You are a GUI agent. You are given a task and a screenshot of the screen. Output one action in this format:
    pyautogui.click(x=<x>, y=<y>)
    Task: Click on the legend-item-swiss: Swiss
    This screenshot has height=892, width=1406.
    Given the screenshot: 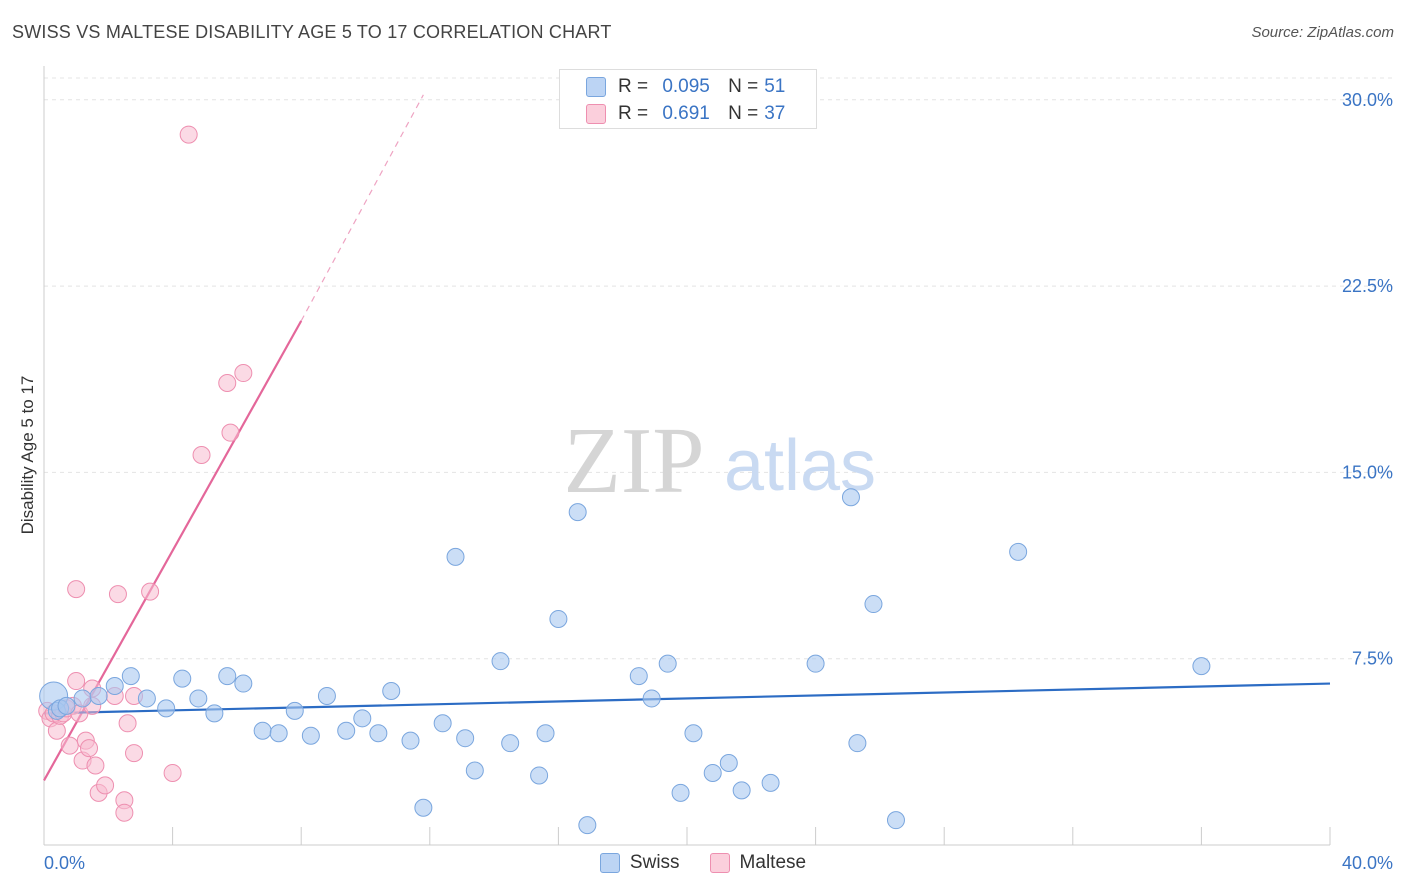 What is the action you would take?
    pyautogui.click(x=639, y=863)
    